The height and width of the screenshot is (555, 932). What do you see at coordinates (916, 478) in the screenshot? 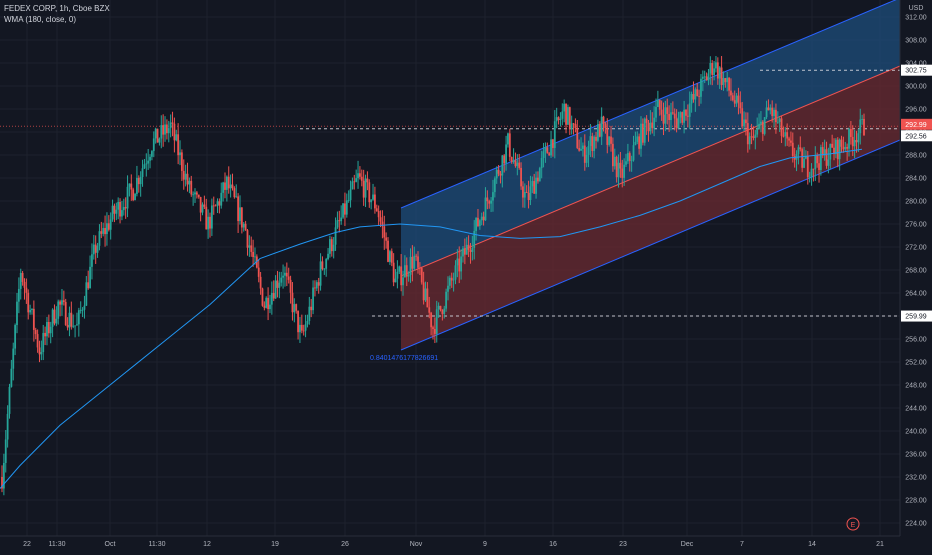
I see `y-tick-label: 232.00` at bounding box center [916, 478].